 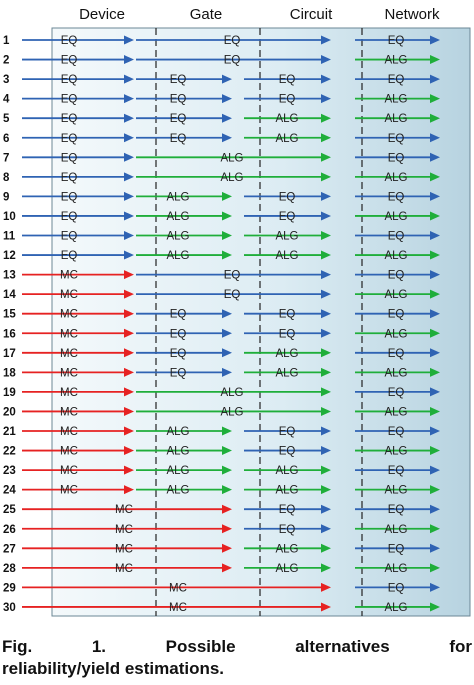 What do you see at coordinates (9, 491) in the screenshot?
I see `row-number: 24` at bounding box center [9, 491].